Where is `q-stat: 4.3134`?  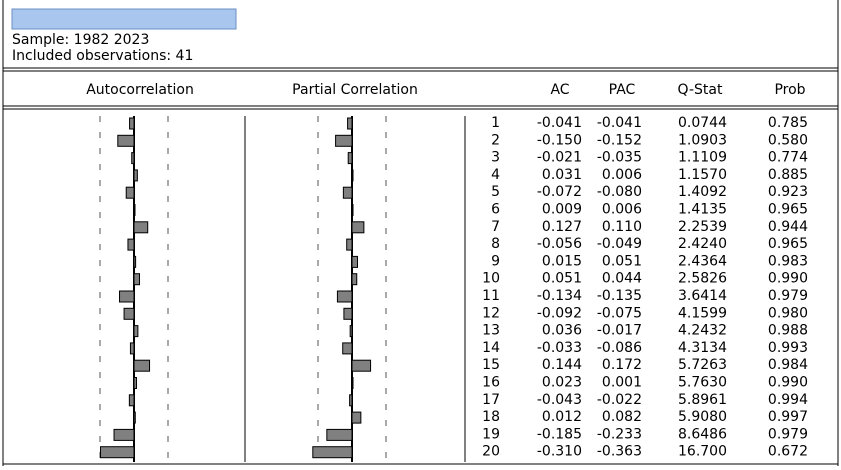 q-stat: 4.3134 is located at coordinates (702, 348).